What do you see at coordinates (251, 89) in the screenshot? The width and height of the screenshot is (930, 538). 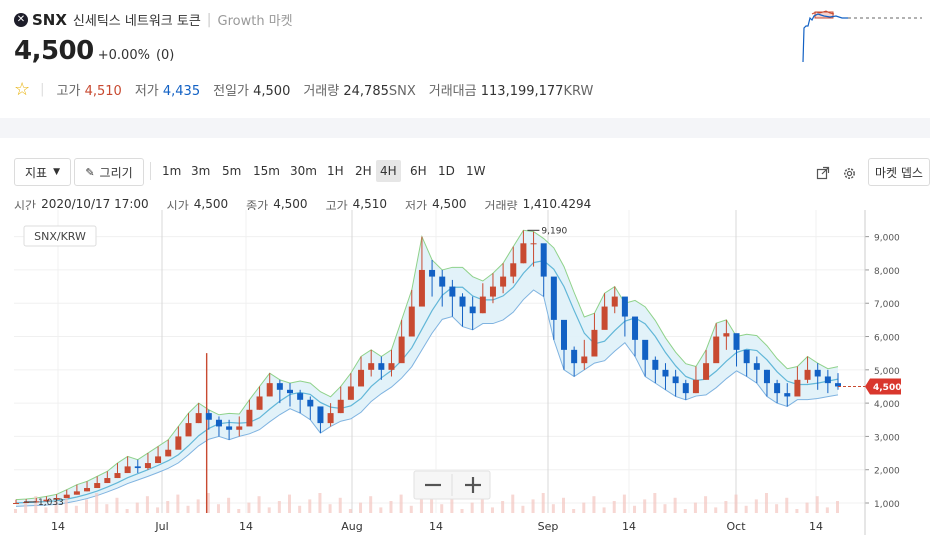 I see `stat-prev: 전일가 4,500` at bounding box center [251, 89].